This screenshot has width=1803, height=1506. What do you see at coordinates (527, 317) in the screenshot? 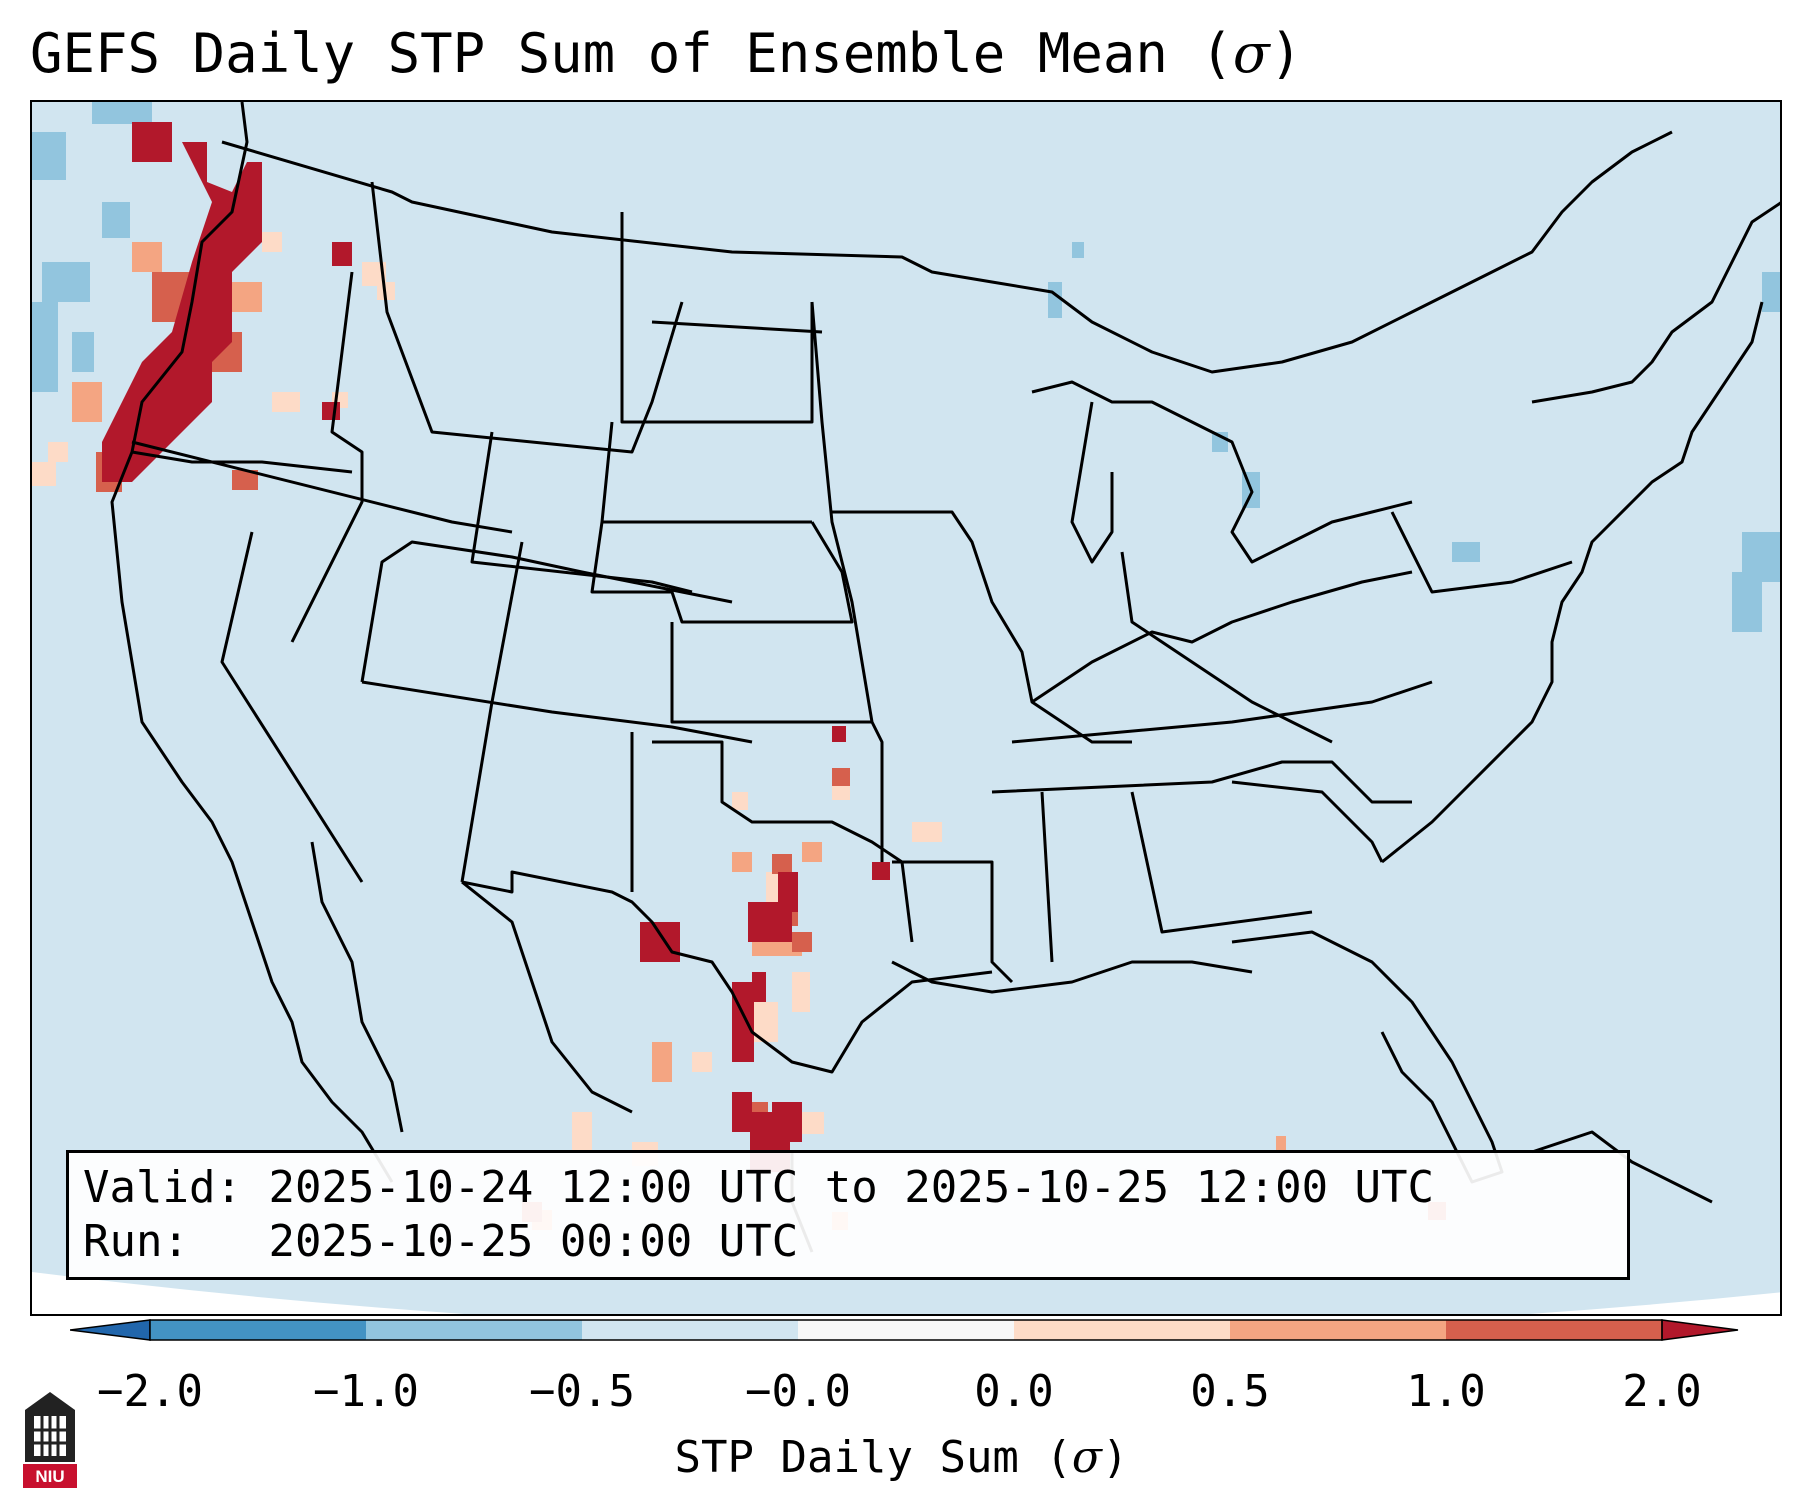
I see `montana` at bounding box center [527, 317].